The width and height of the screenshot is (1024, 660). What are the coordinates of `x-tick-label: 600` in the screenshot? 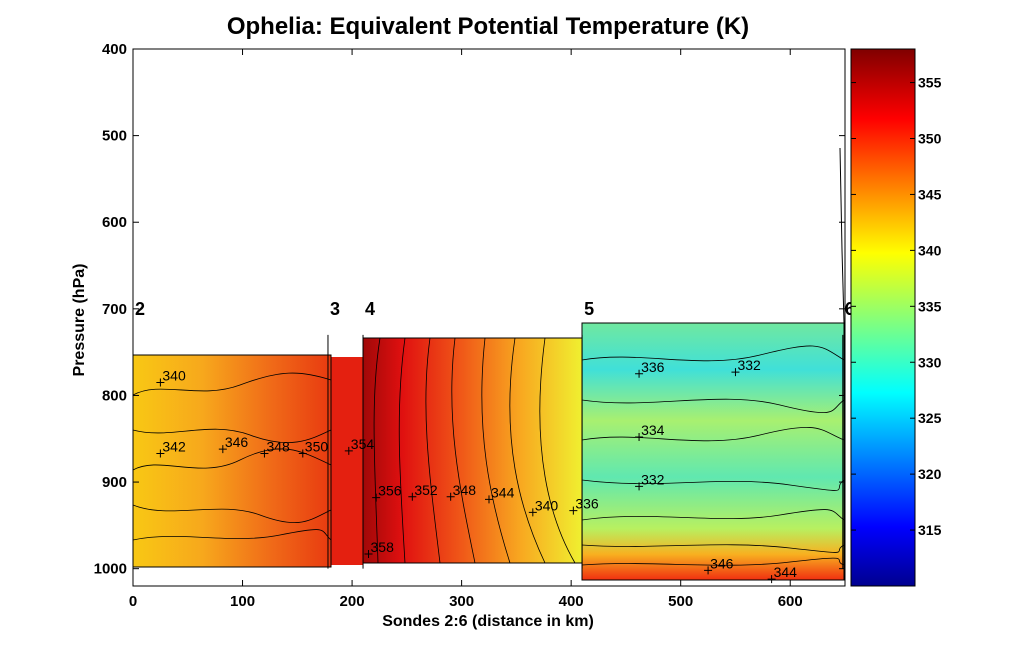 It's located at (790, 601).